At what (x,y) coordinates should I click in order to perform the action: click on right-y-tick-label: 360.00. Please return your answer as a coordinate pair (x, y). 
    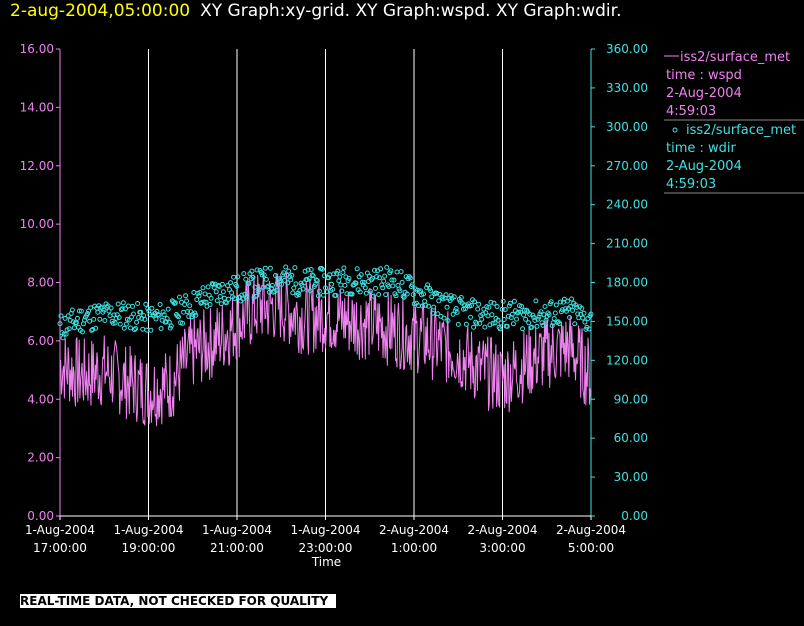
    Looking at the image, I should click on (627, 49).